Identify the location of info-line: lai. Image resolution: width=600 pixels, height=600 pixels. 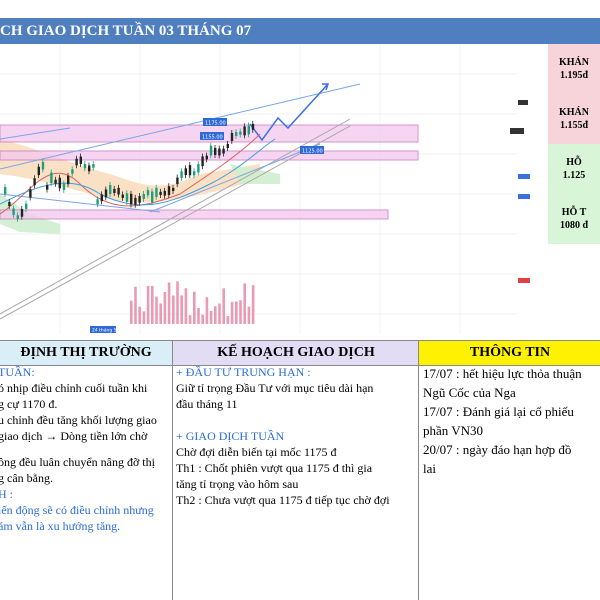
(429, 468).